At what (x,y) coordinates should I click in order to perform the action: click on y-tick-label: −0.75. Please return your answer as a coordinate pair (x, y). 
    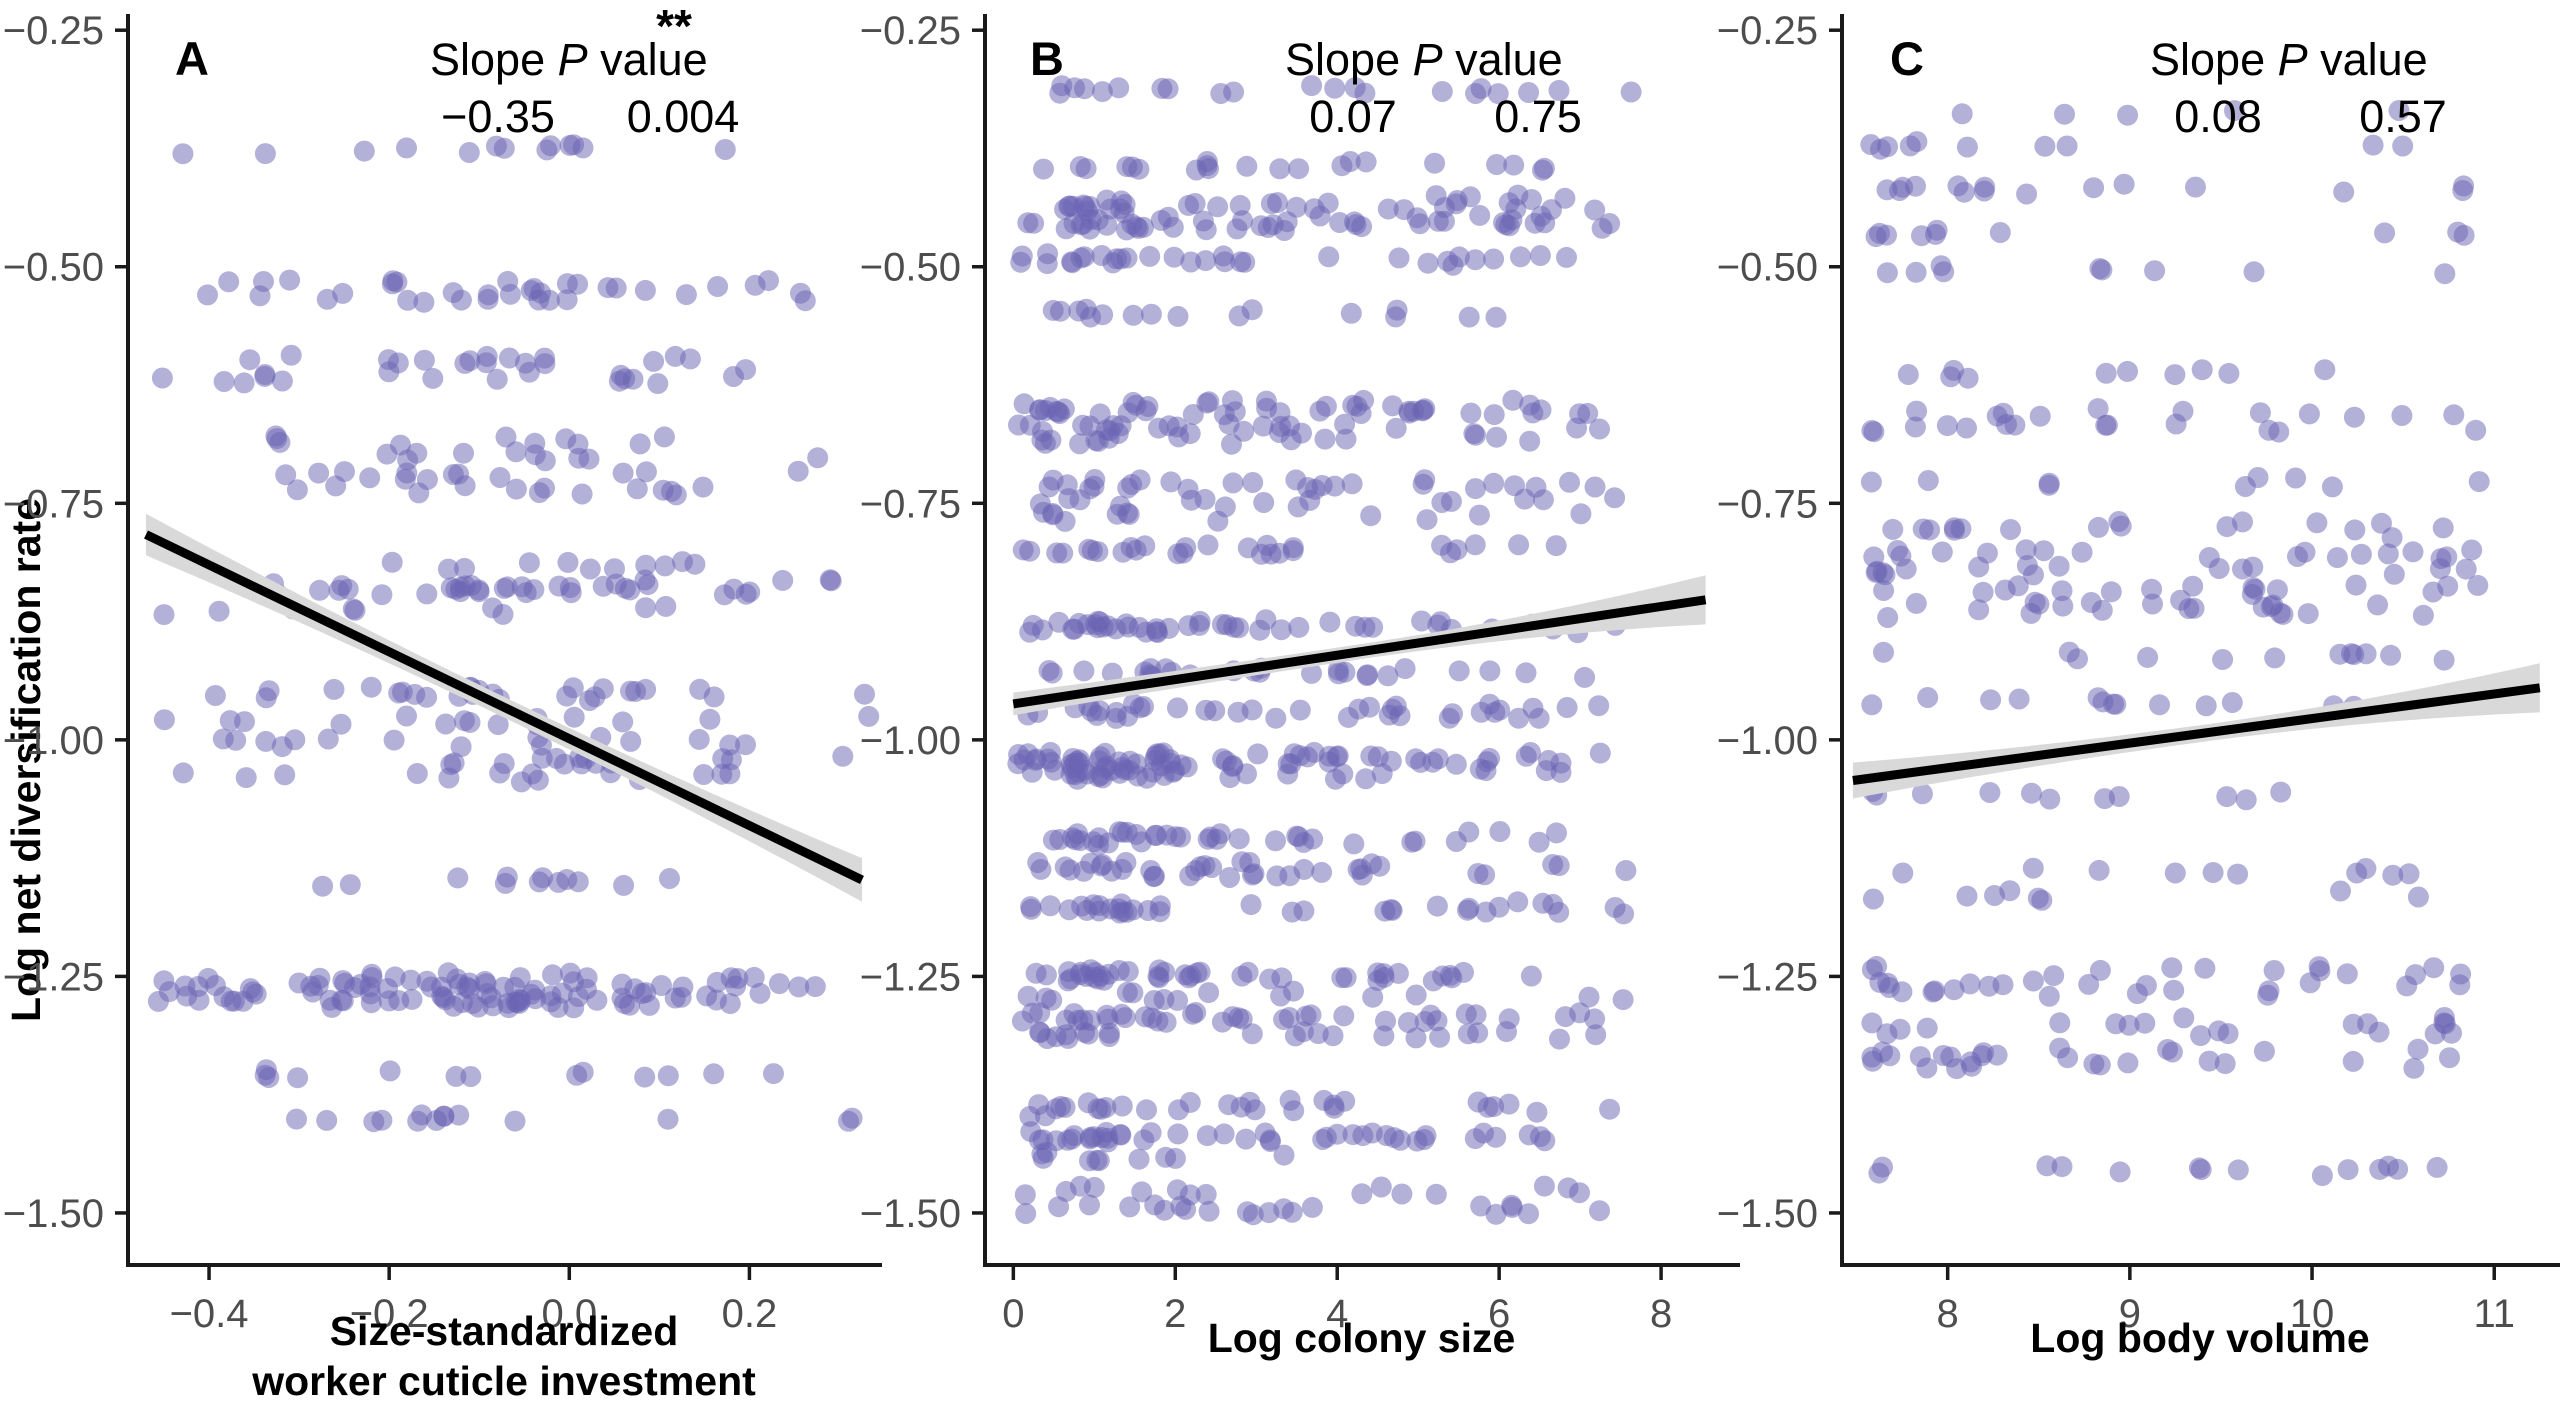
    Looking at the image, I should click on (910, 504).